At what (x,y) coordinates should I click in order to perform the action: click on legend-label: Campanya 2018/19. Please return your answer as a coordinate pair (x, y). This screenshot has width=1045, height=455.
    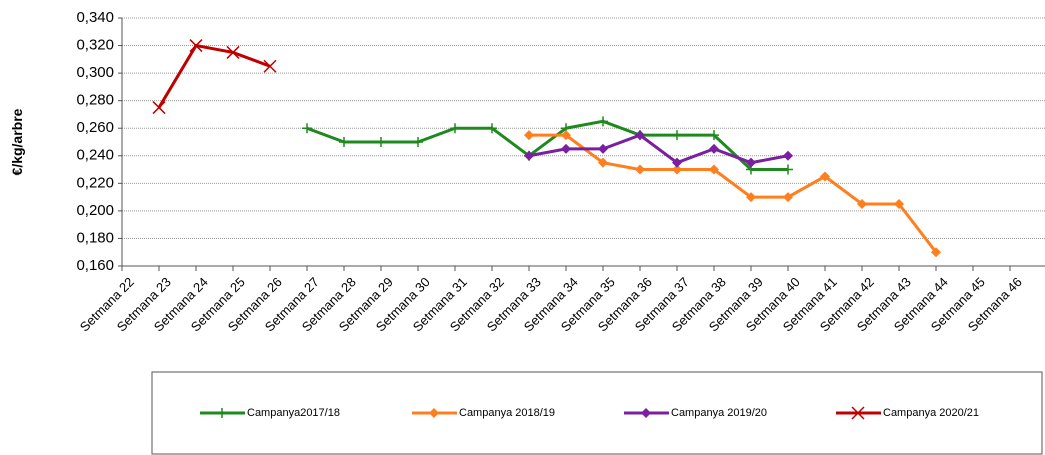
    Looking at the image, I should click on (507, 413).